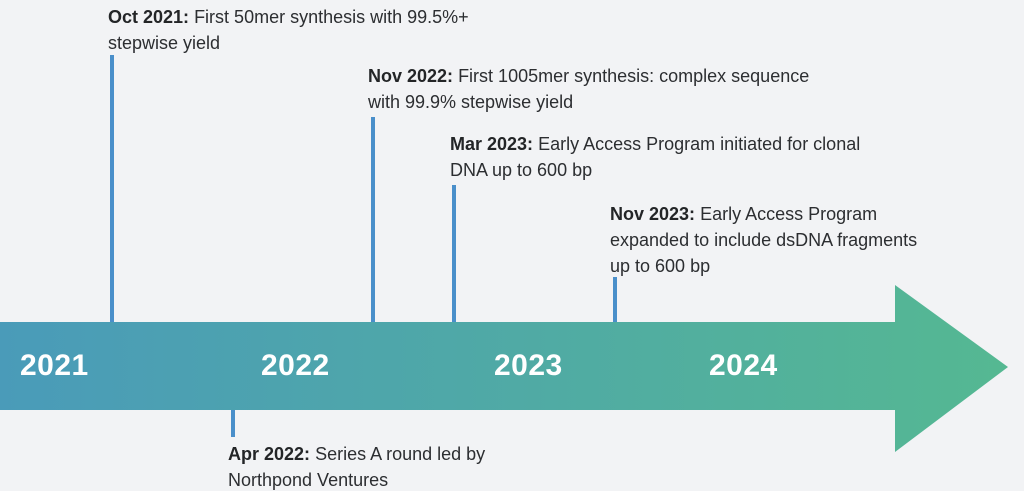 The height and width of the screenshot is (491, 1024). I want to click on milestone-date: Apr 2022:, so click(269, 454).